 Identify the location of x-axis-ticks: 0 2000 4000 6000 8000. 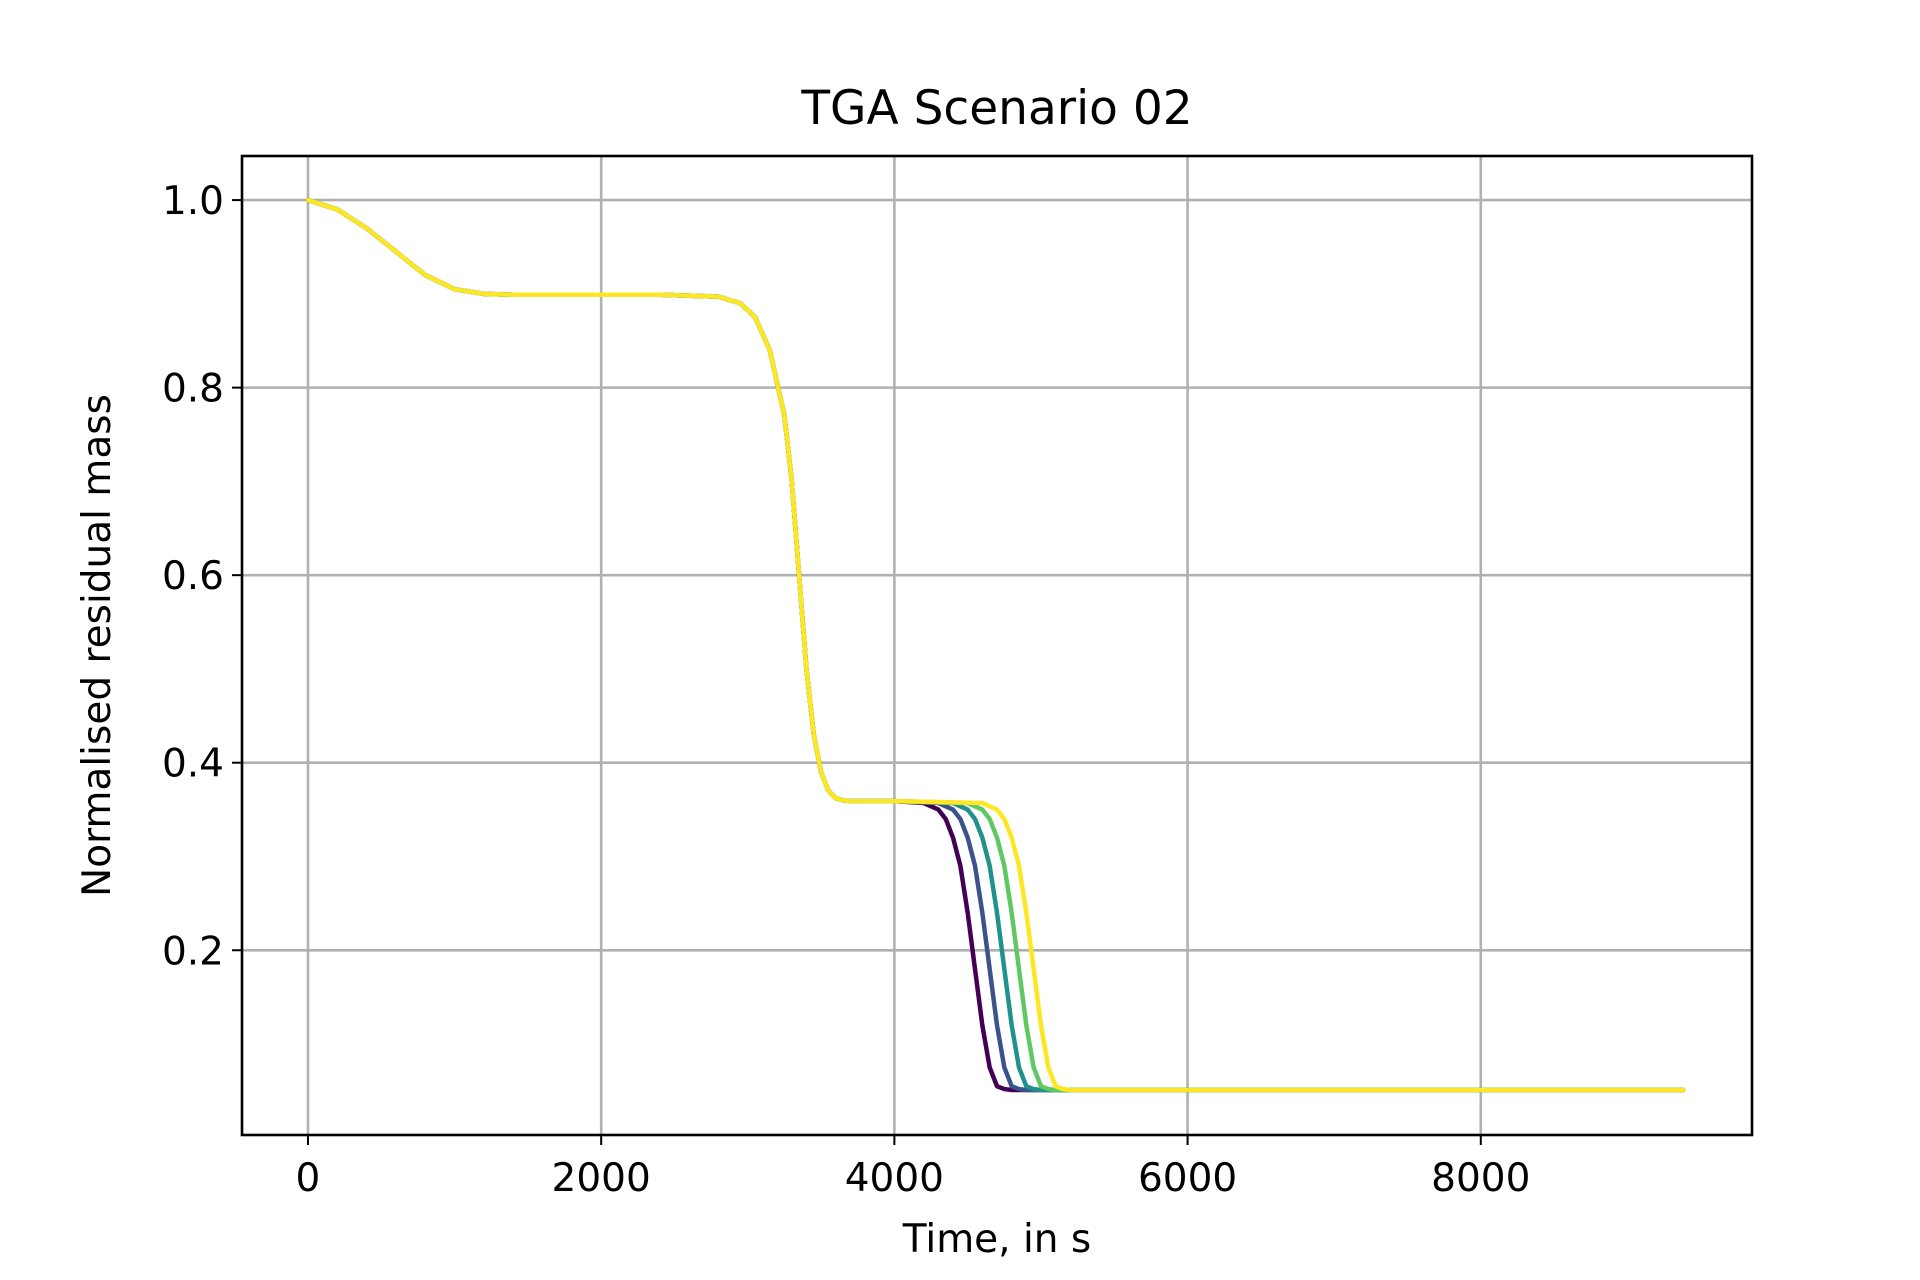
(913, 1168).